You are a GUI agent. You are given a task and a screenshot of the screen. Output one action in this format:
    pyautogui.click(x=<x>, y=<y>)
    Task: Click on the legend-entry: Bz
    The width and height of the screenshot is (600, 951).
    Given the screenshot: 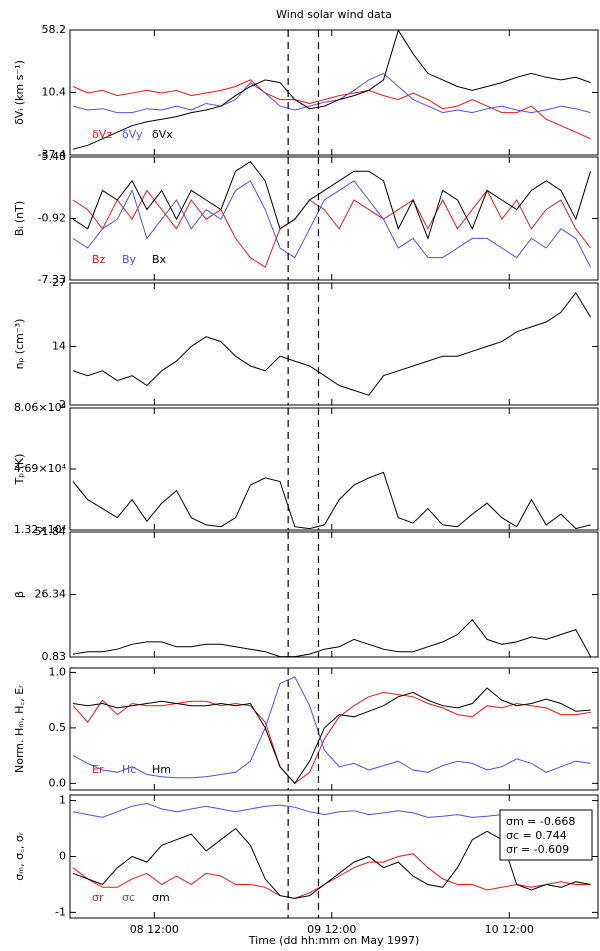 What is the action you would take?
    pyautogui.click(x=99, y=259)
    